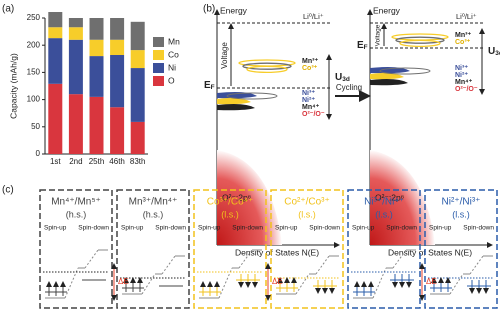 The image size is (500, 315). What do you see at coordinates (478, 228) in the screenshot?
I see `spin-down-label: Spin-down` at bounding box center [478, 228].